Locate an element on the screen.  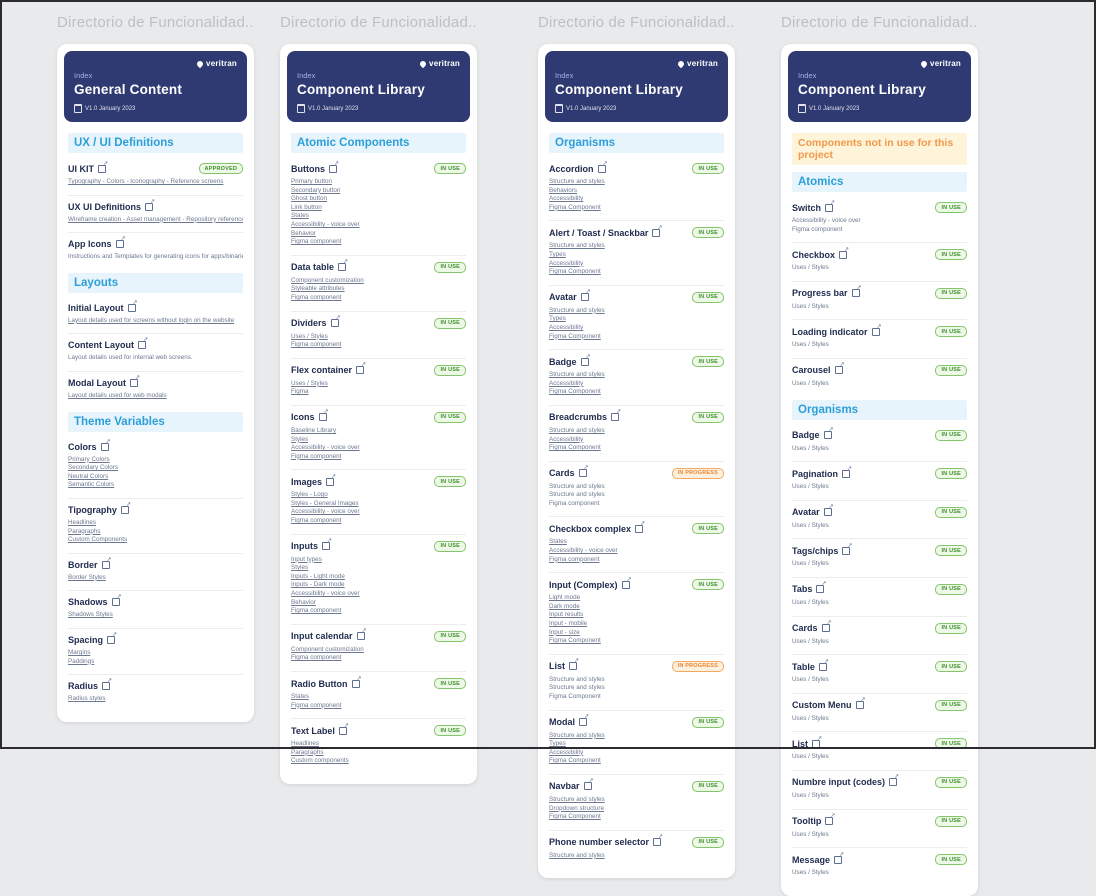
doc-link: Light mode is located at coordinates (565, 598).